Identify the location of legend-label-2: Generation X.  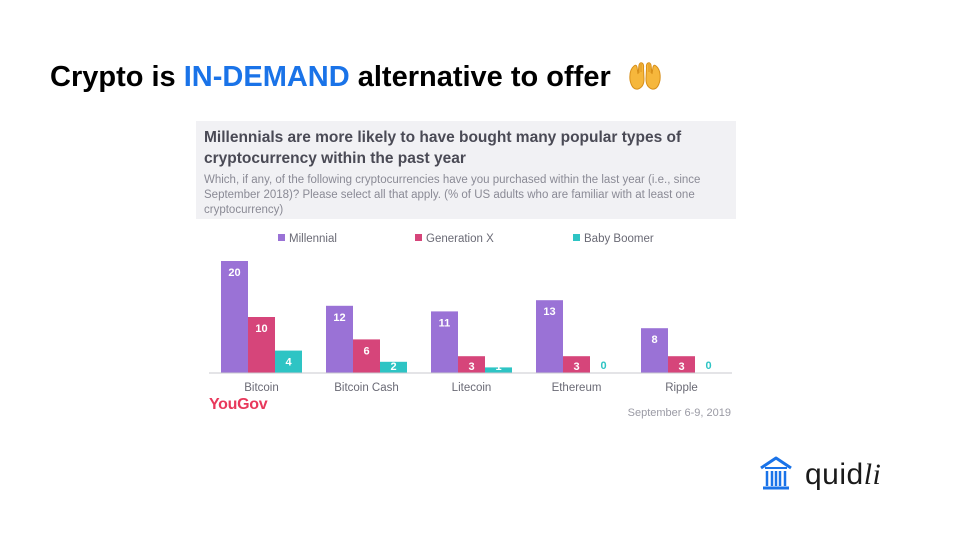
(460, 239).